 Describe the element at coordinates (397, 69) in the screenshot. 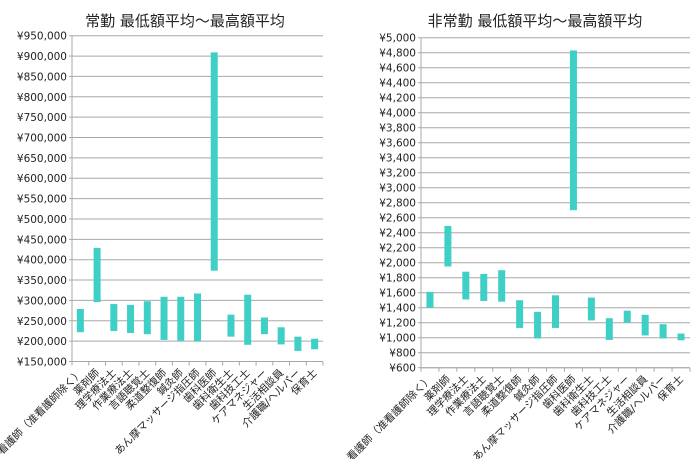

I see `y-tick-label: ¥4,600` at that location.